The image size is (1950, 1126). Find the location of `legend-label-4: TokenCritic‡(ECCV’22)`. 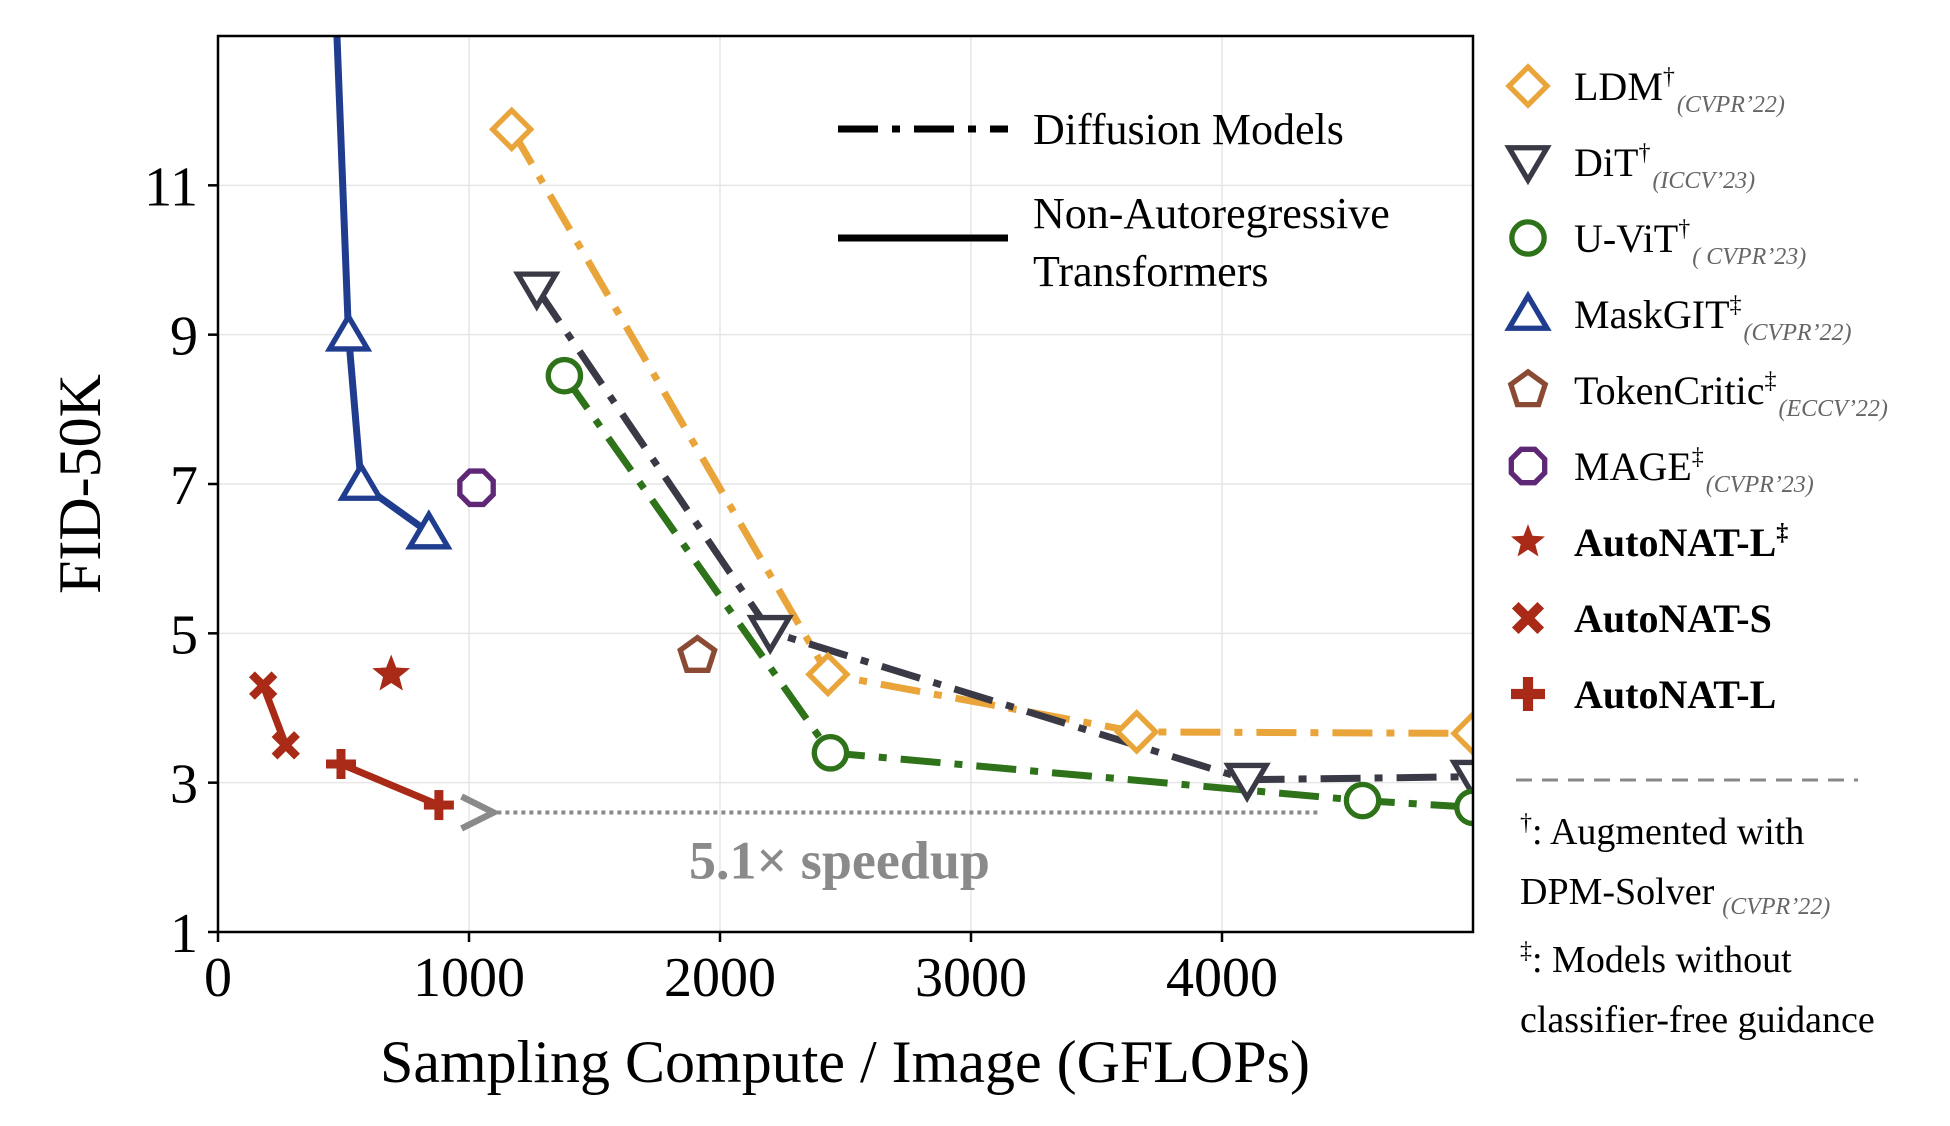

legend-label-4: TokenCritic‡(ECCV’22) is located at coordinates (1731, 395).